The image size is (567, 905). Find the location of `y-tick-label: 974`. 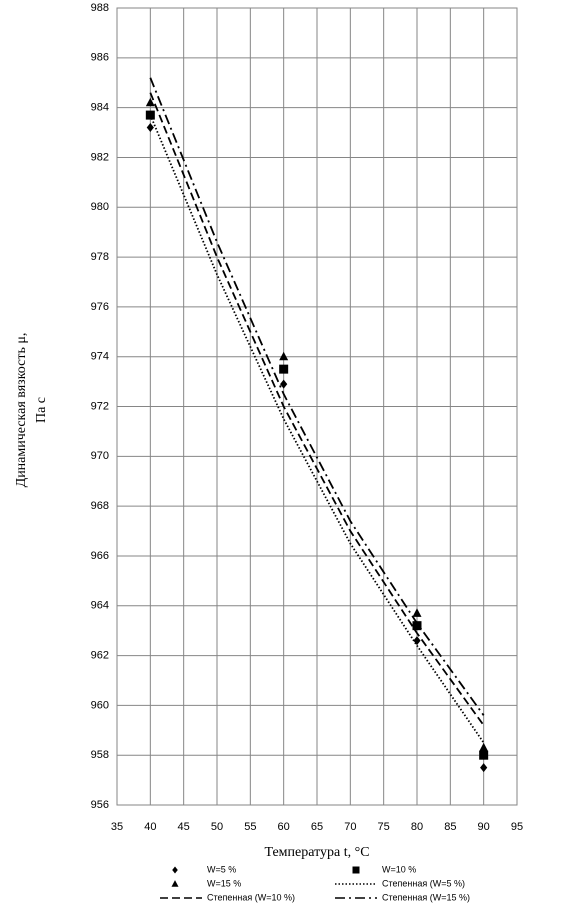

y-tick-label: 974 is located at coordinates (100, 357).